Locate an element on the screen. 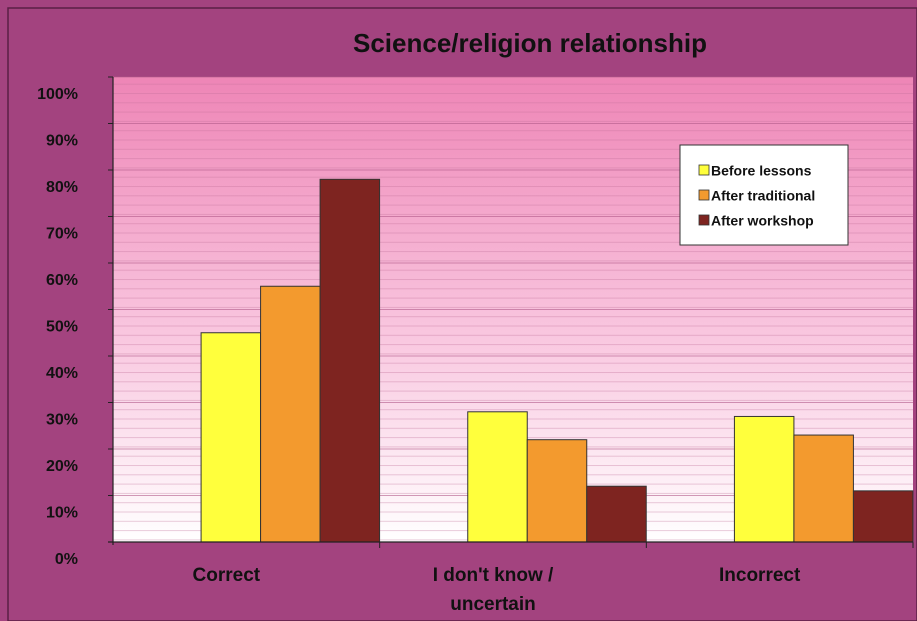  y-tick-label: 80% is located at coordinates (62, 187).